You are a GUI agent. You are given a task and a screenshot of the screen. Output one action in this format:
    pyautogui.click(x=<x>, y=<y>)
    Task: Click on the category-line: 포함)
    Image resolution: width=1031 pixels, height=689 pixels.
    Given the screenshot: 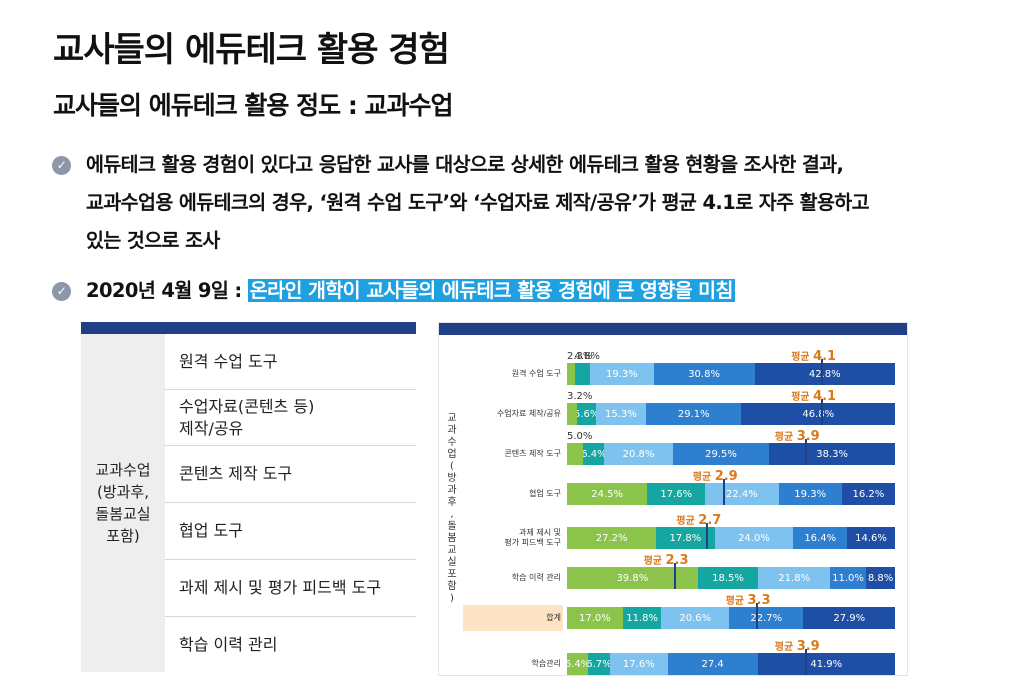 What is the action you would take?
    pyautogui.click(x=123, y=536)
    